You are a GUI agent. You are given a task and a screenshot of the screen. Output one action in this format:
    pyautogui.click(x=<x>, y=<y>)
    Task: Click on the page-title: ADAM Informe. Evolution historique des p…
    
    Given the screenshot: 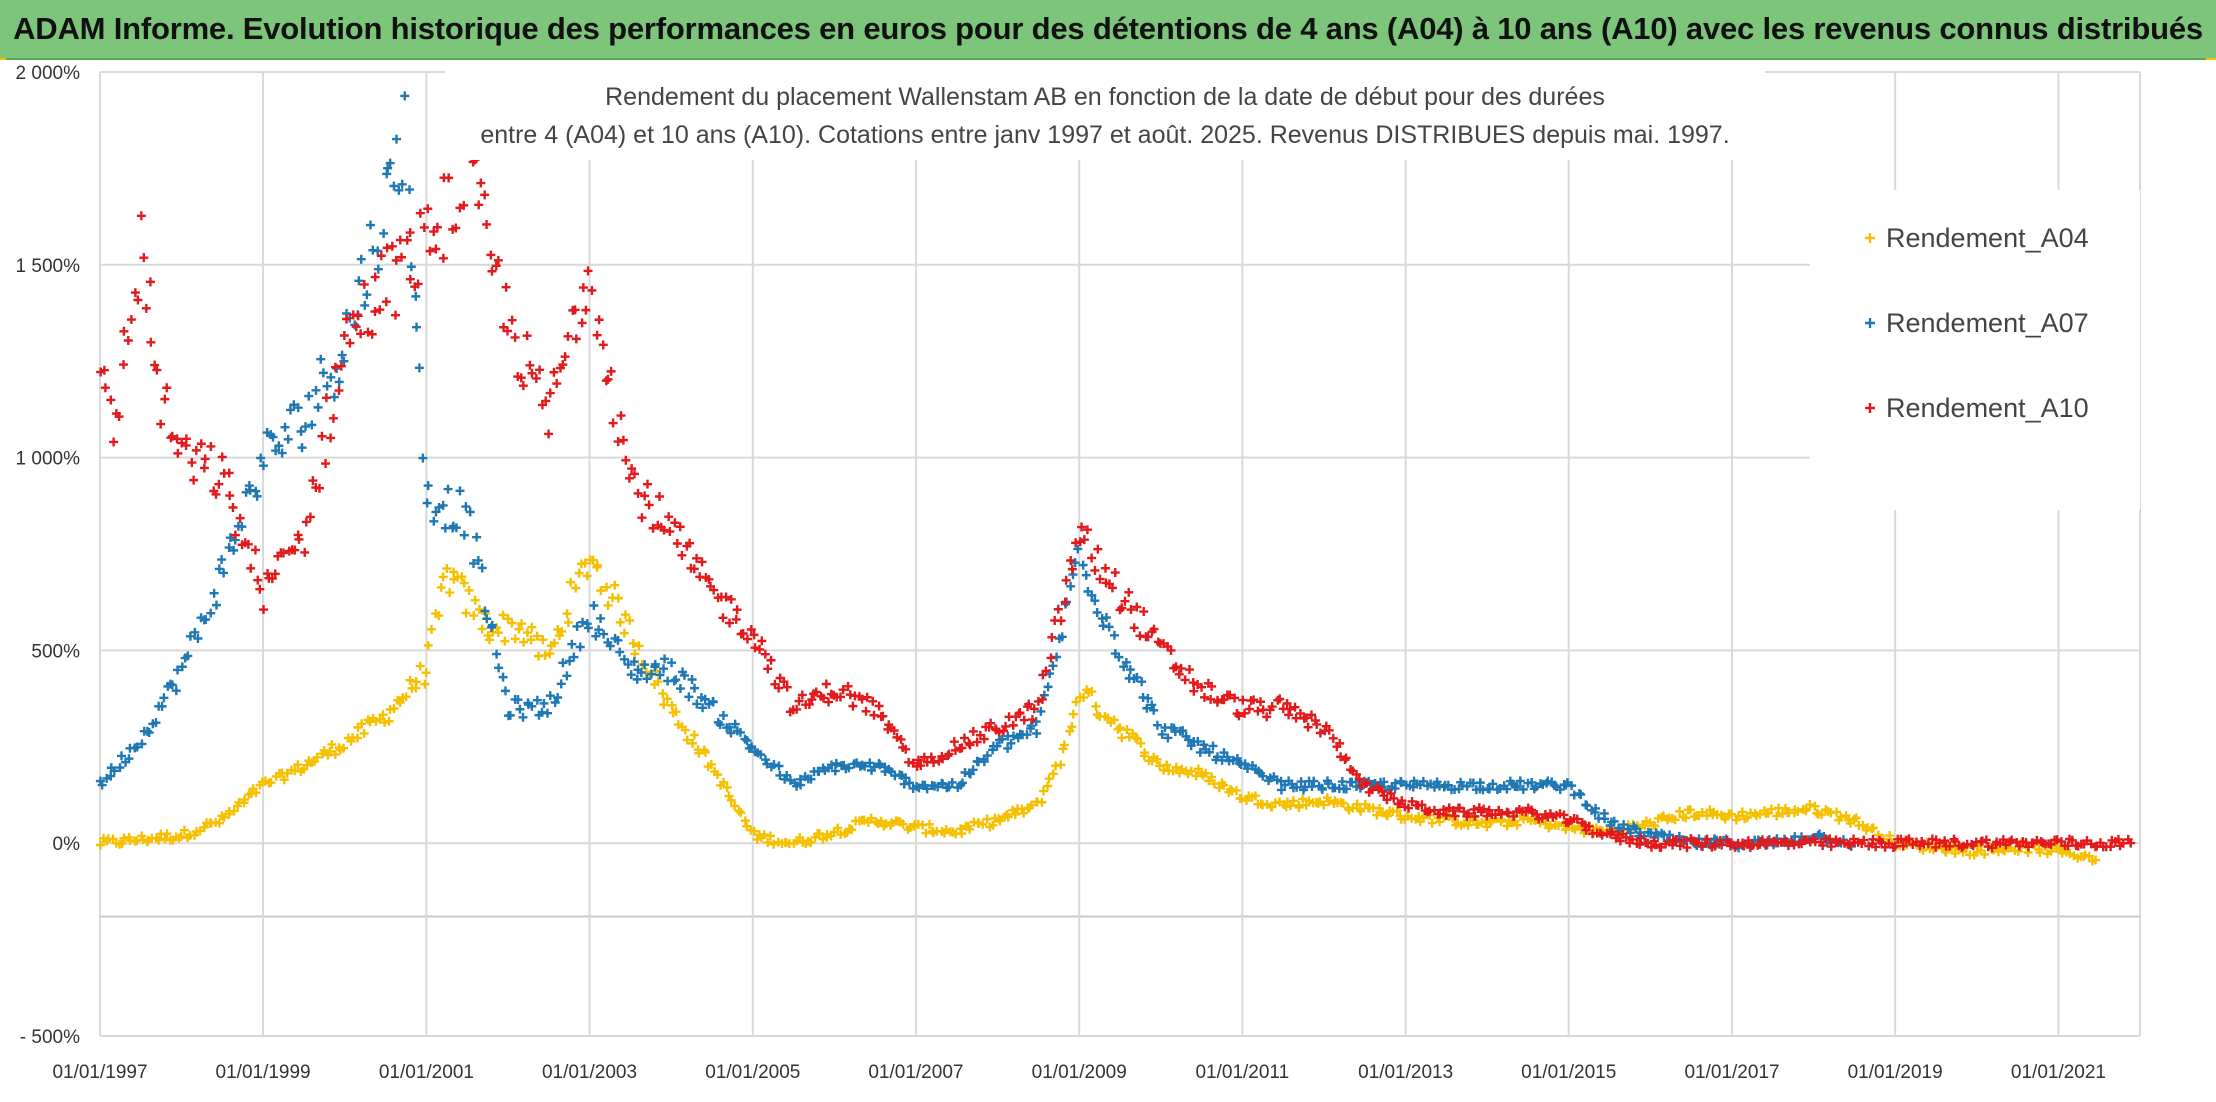 What is the action you would take?
    pyautogui.click(x=1108, y=28)
    